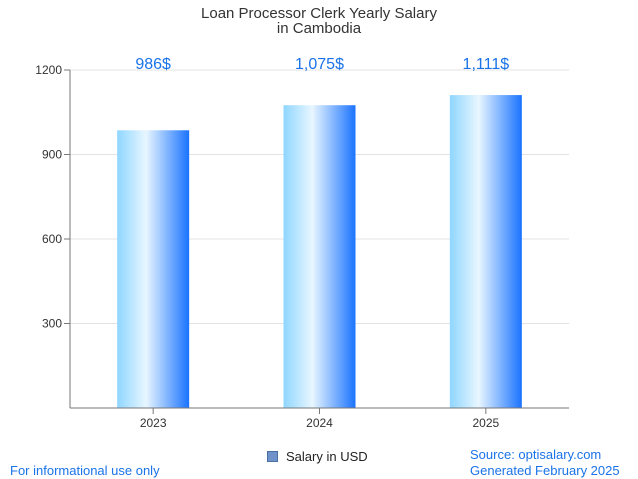 This screenshot has height=479, width=638. I want to click on chart-title-line-1: Loan Processor Clerk Yearly Salary, so click(319, 13).